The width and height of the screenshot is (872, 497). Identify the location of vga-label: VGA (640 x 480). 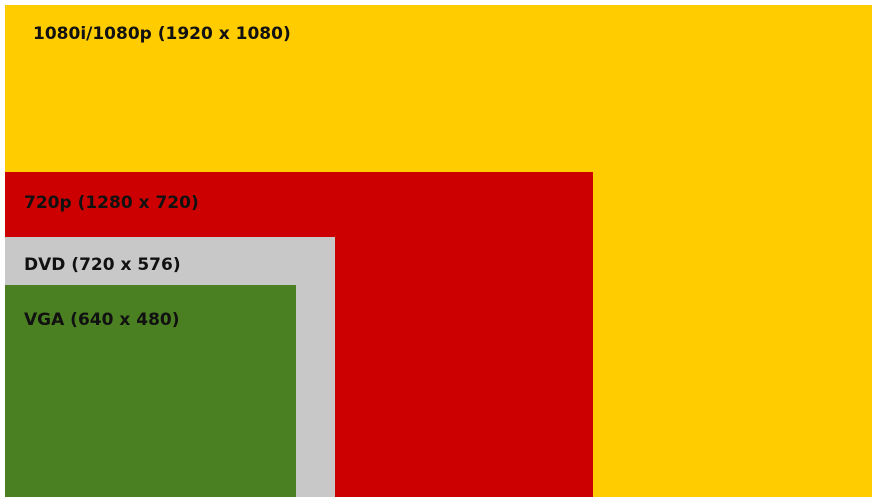
(102, 320).